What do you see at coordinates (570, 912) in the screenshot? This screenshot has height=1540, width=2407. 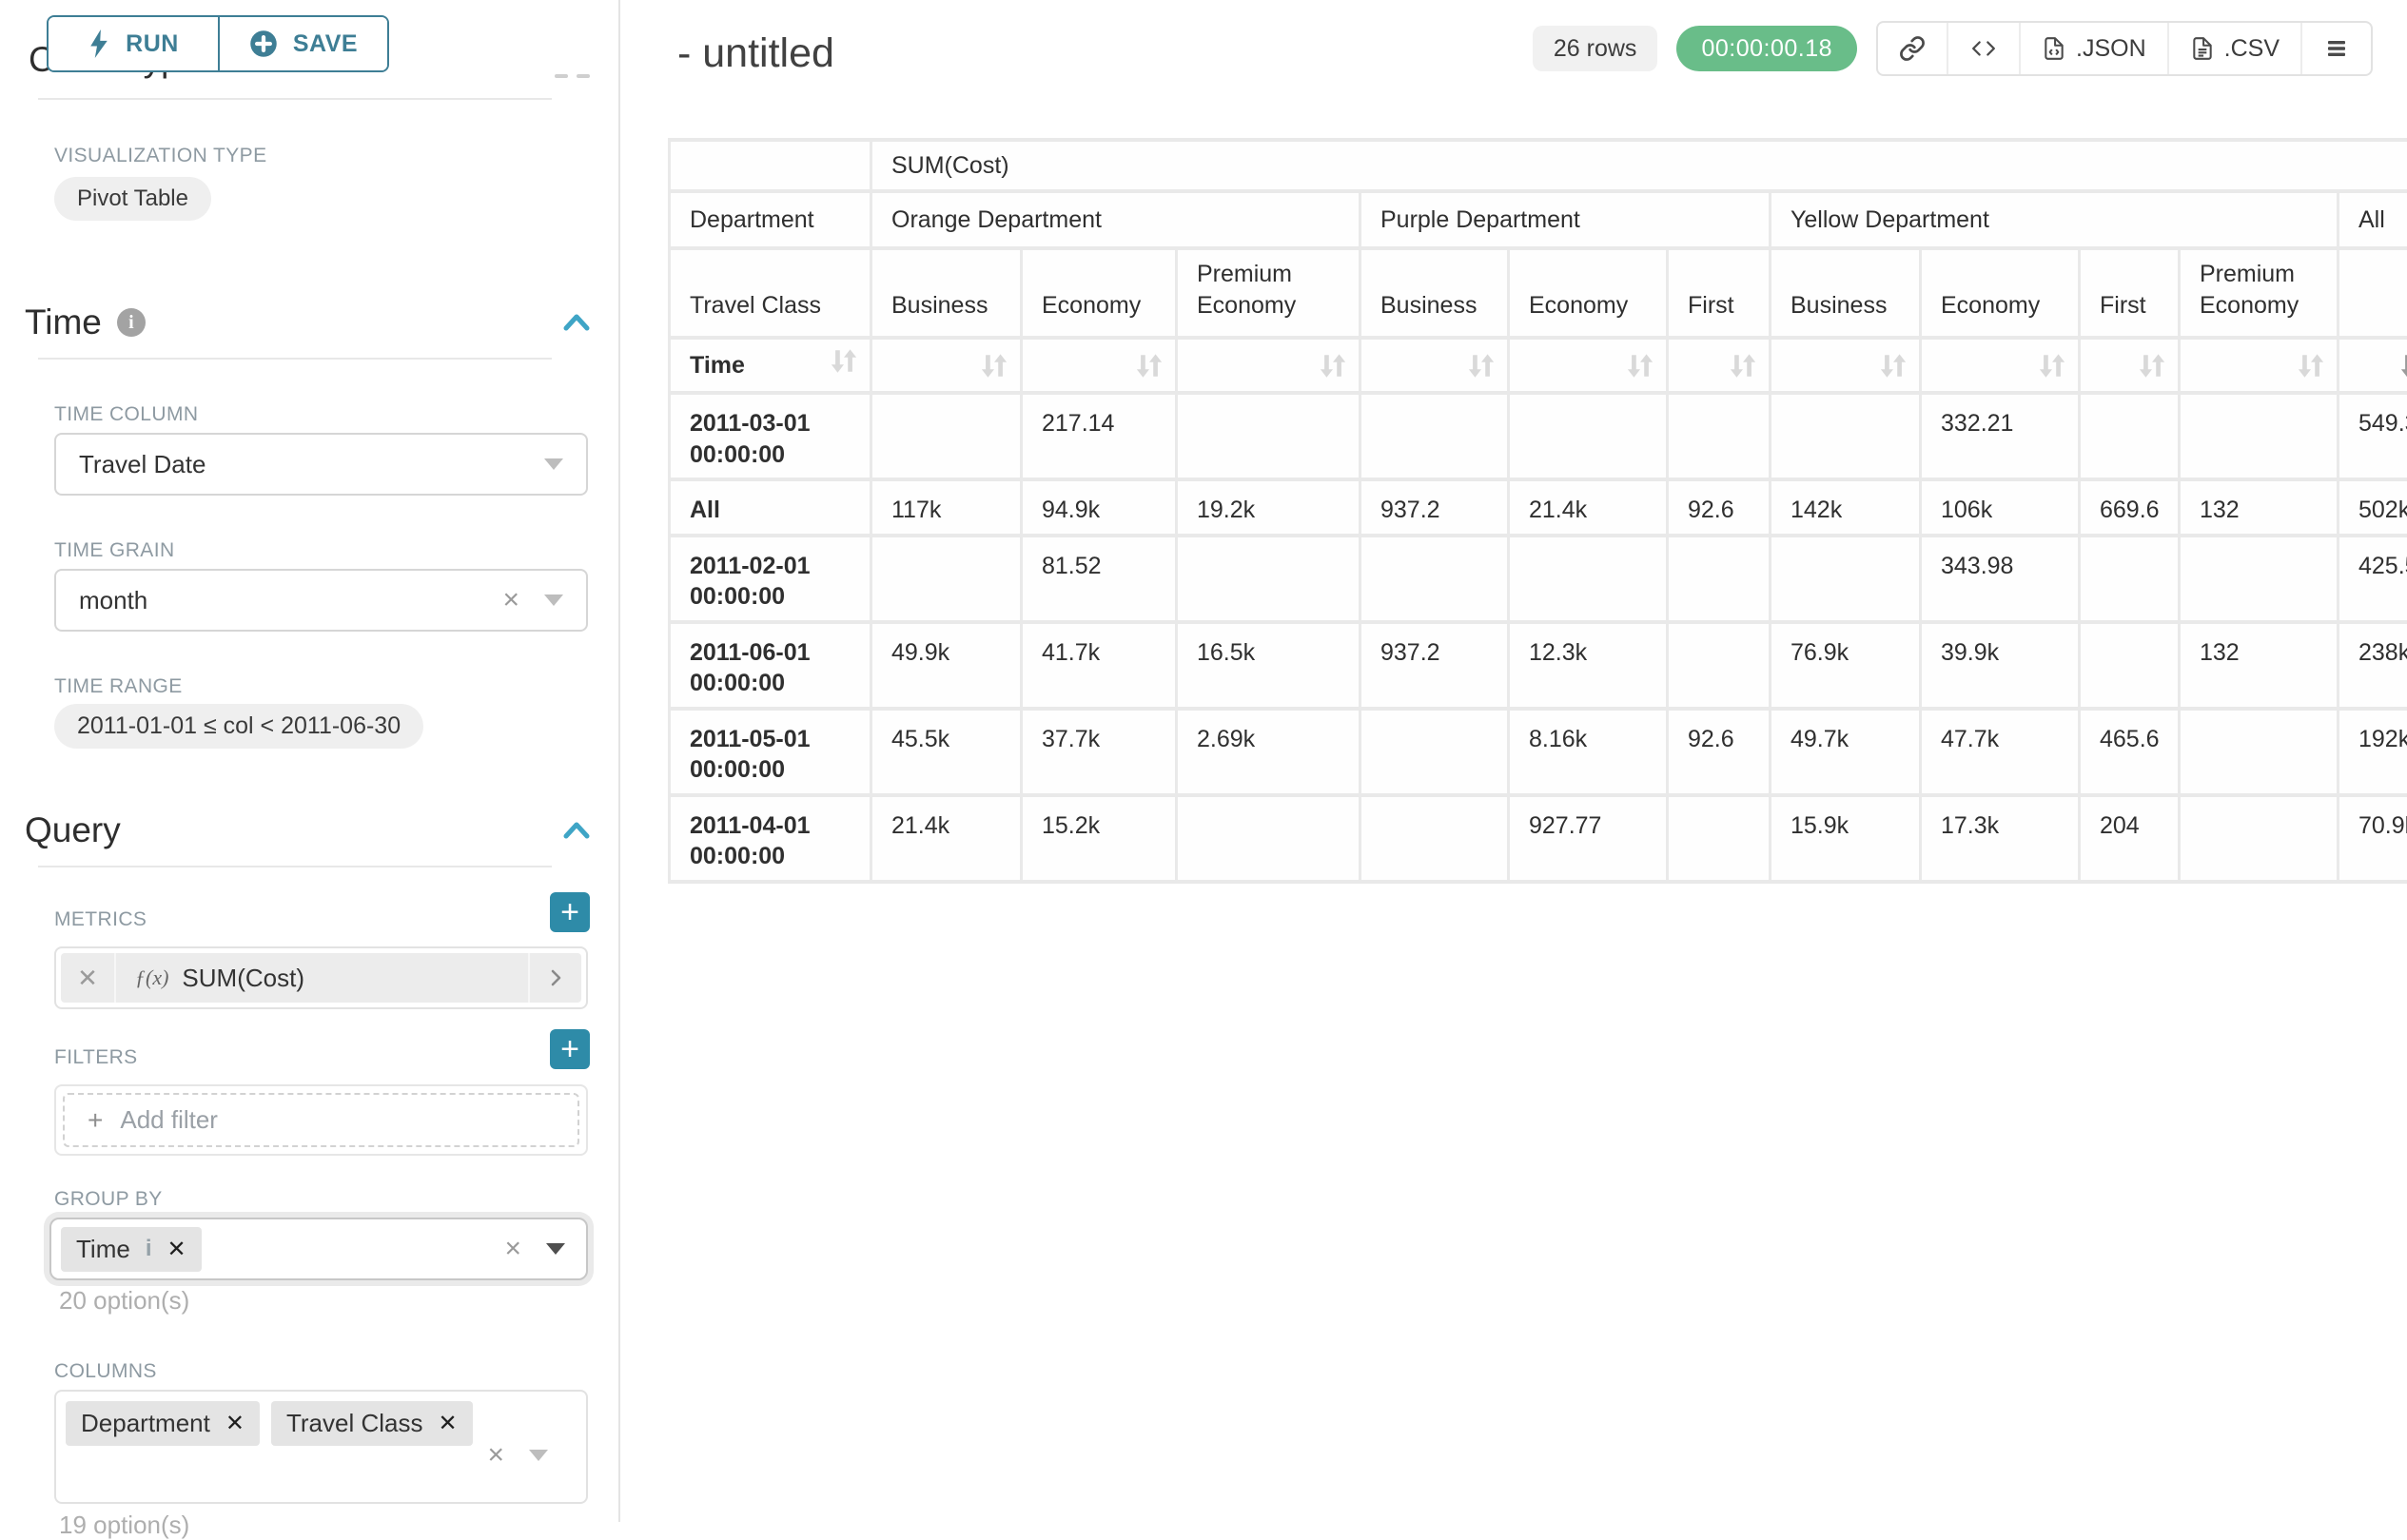 I see `add-metric-button: +` at bounding box center [570, 912].